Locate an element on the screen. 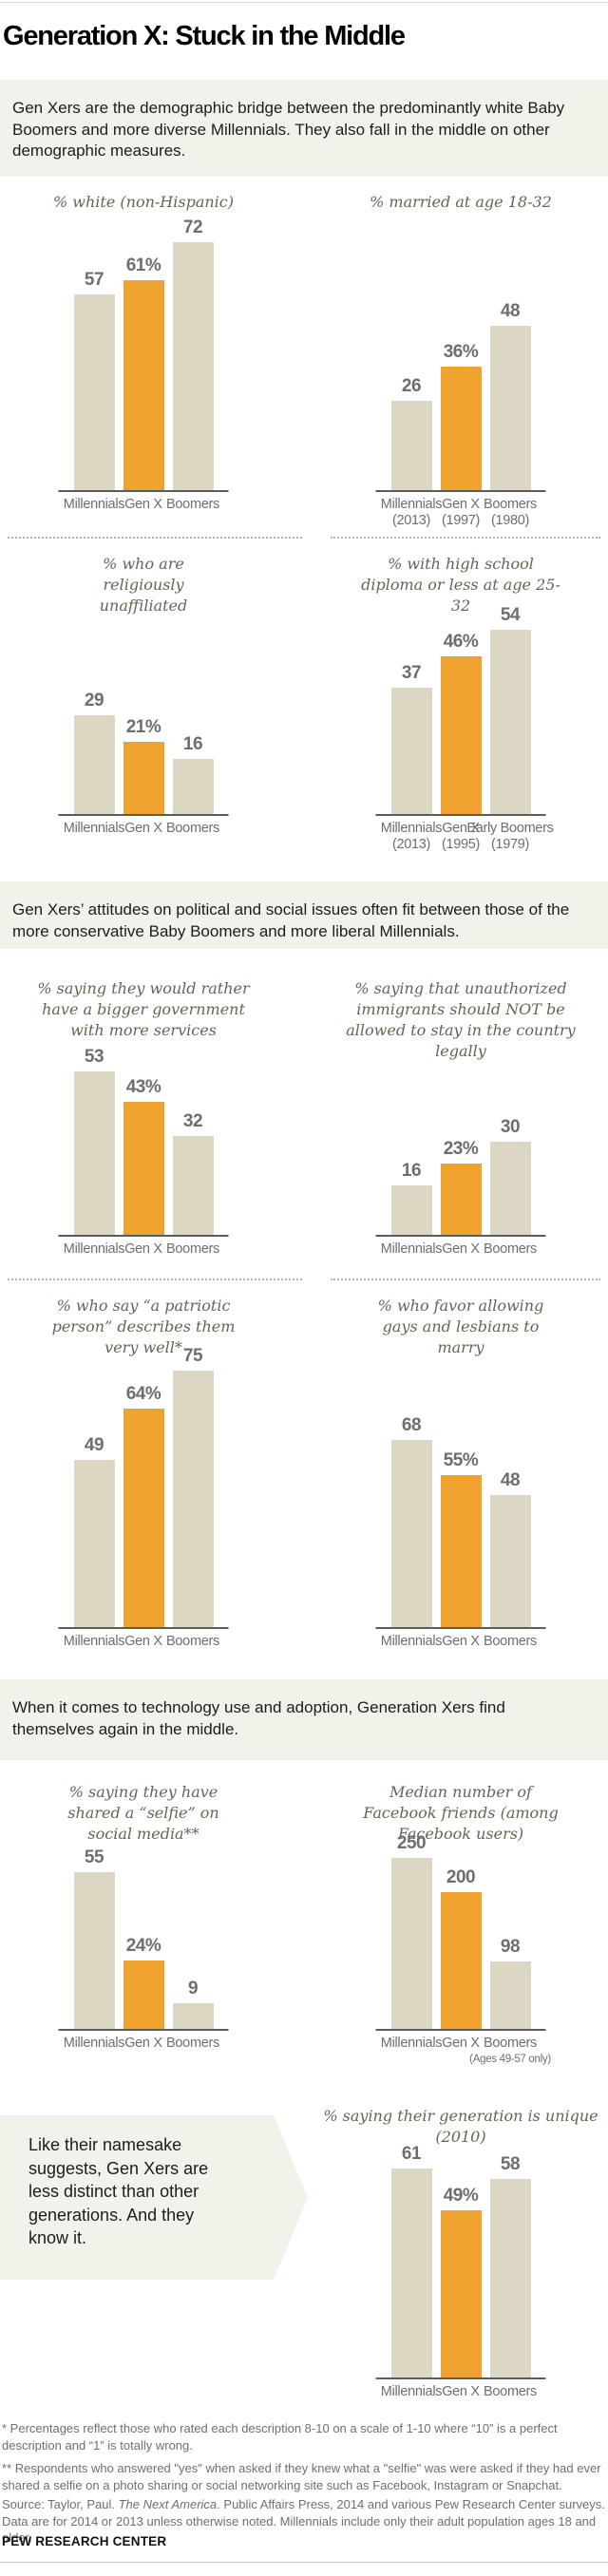 This screenshot has width=608, height=2576. category-sublabel: (1995) is located at coordinates (461, 844).